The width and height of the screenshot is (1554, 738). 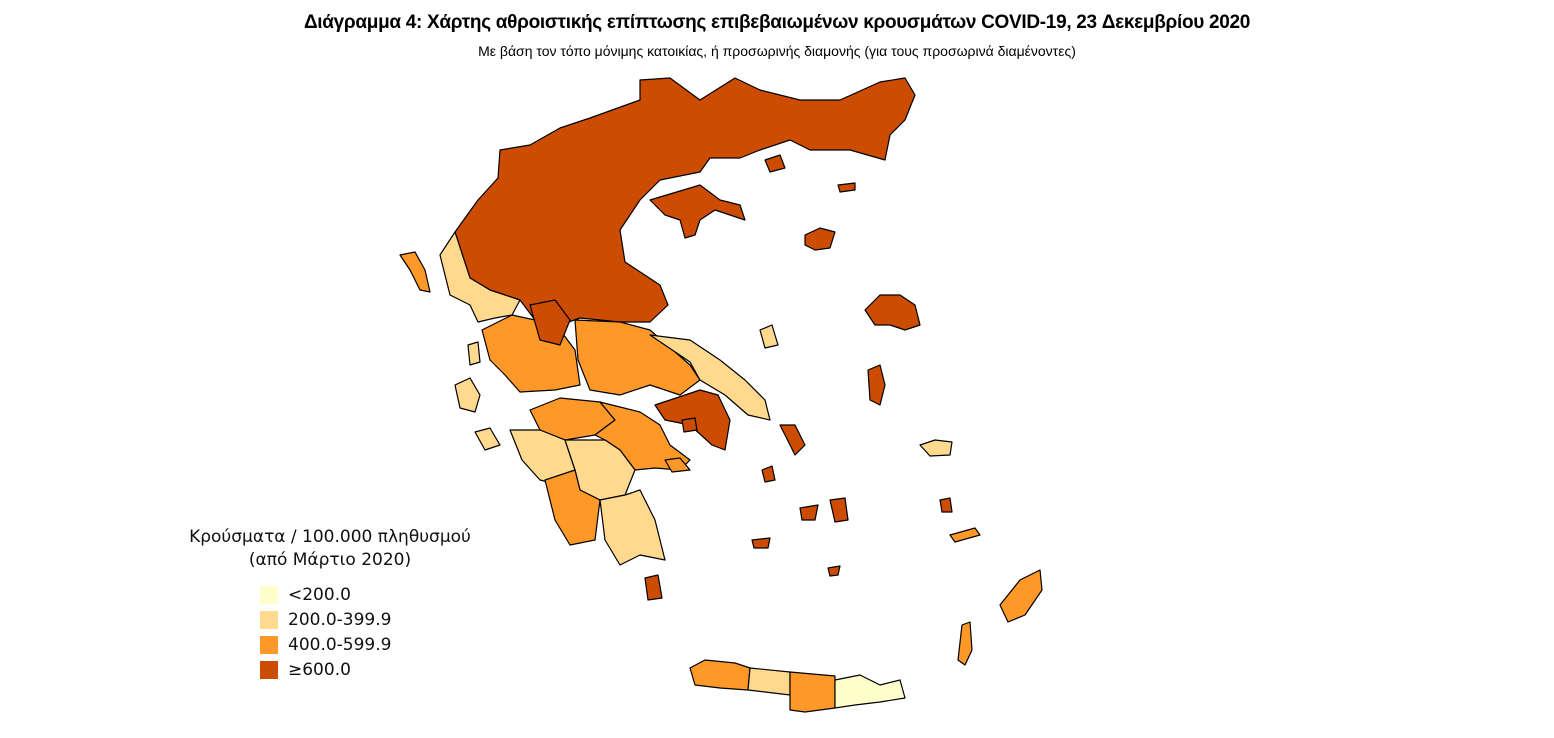 I want to click on region-chania, so click(x=720, y=675).